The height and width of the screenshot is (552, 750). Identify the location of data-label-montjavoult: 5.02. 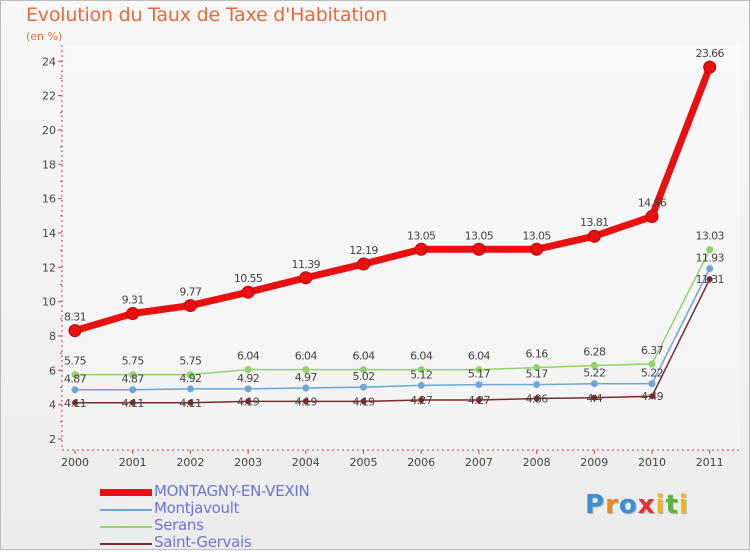
(363, 376).